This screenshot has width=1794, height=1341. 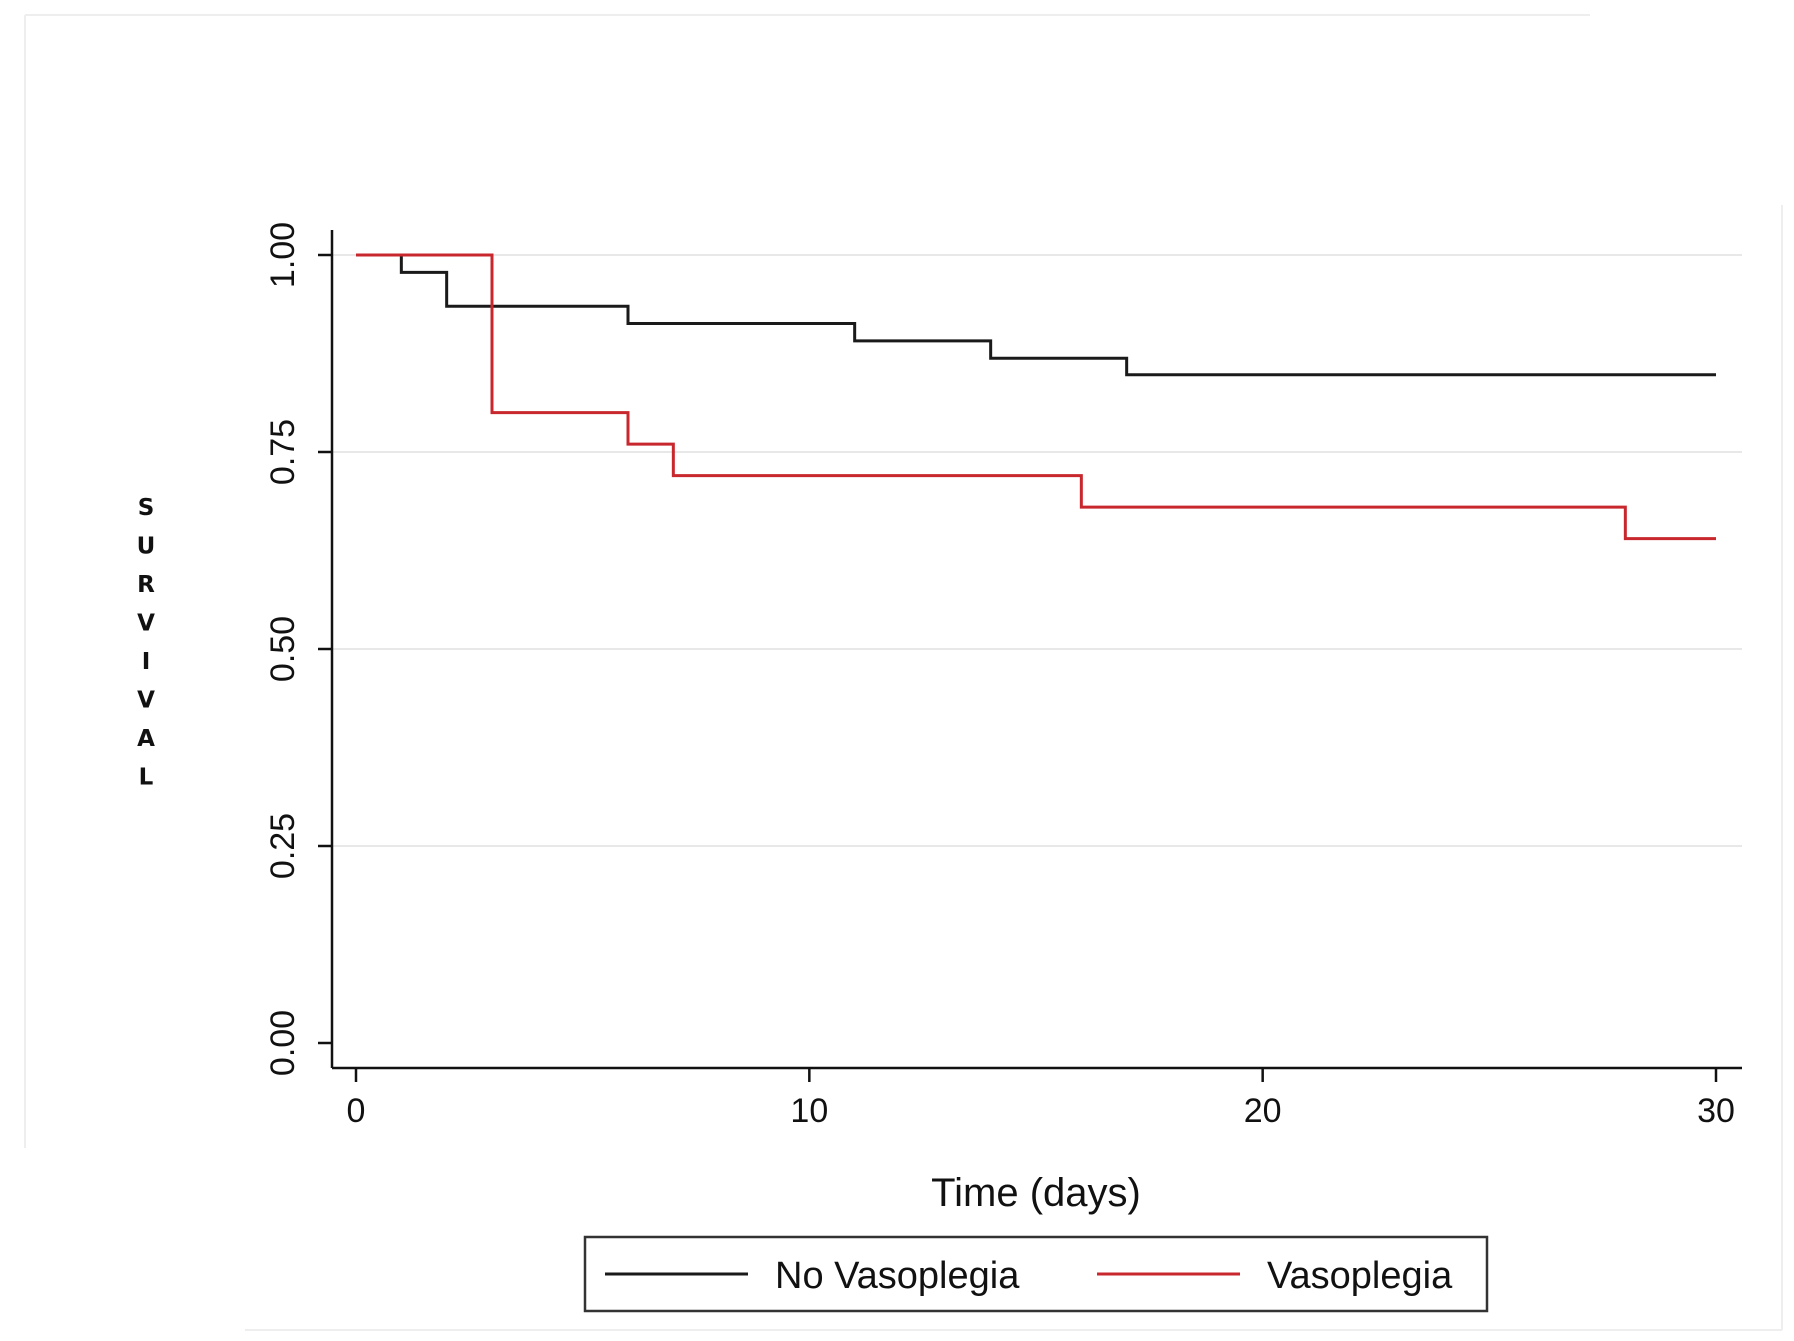 I want to click on y-tick-label-3: 0.75, so click(x=283, y=452).